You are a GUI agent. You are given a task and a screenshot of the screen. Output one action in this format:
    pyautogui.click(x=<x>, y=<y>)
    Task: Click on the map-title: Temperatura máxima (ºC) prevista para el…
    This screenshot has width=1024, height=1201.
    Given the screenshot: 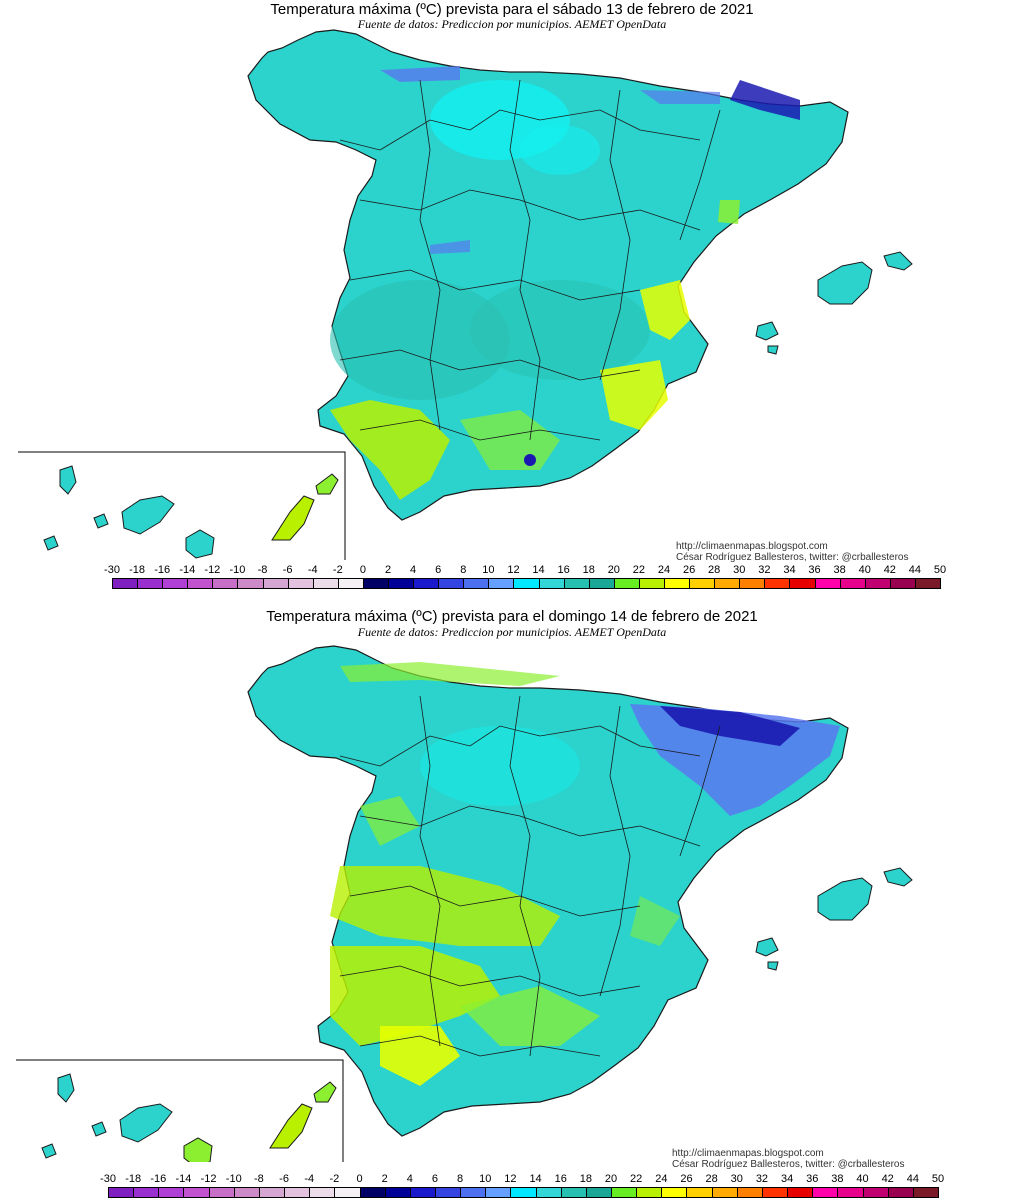 What is the action you would take?
    pyautogui.click(x=512, y=9)
    